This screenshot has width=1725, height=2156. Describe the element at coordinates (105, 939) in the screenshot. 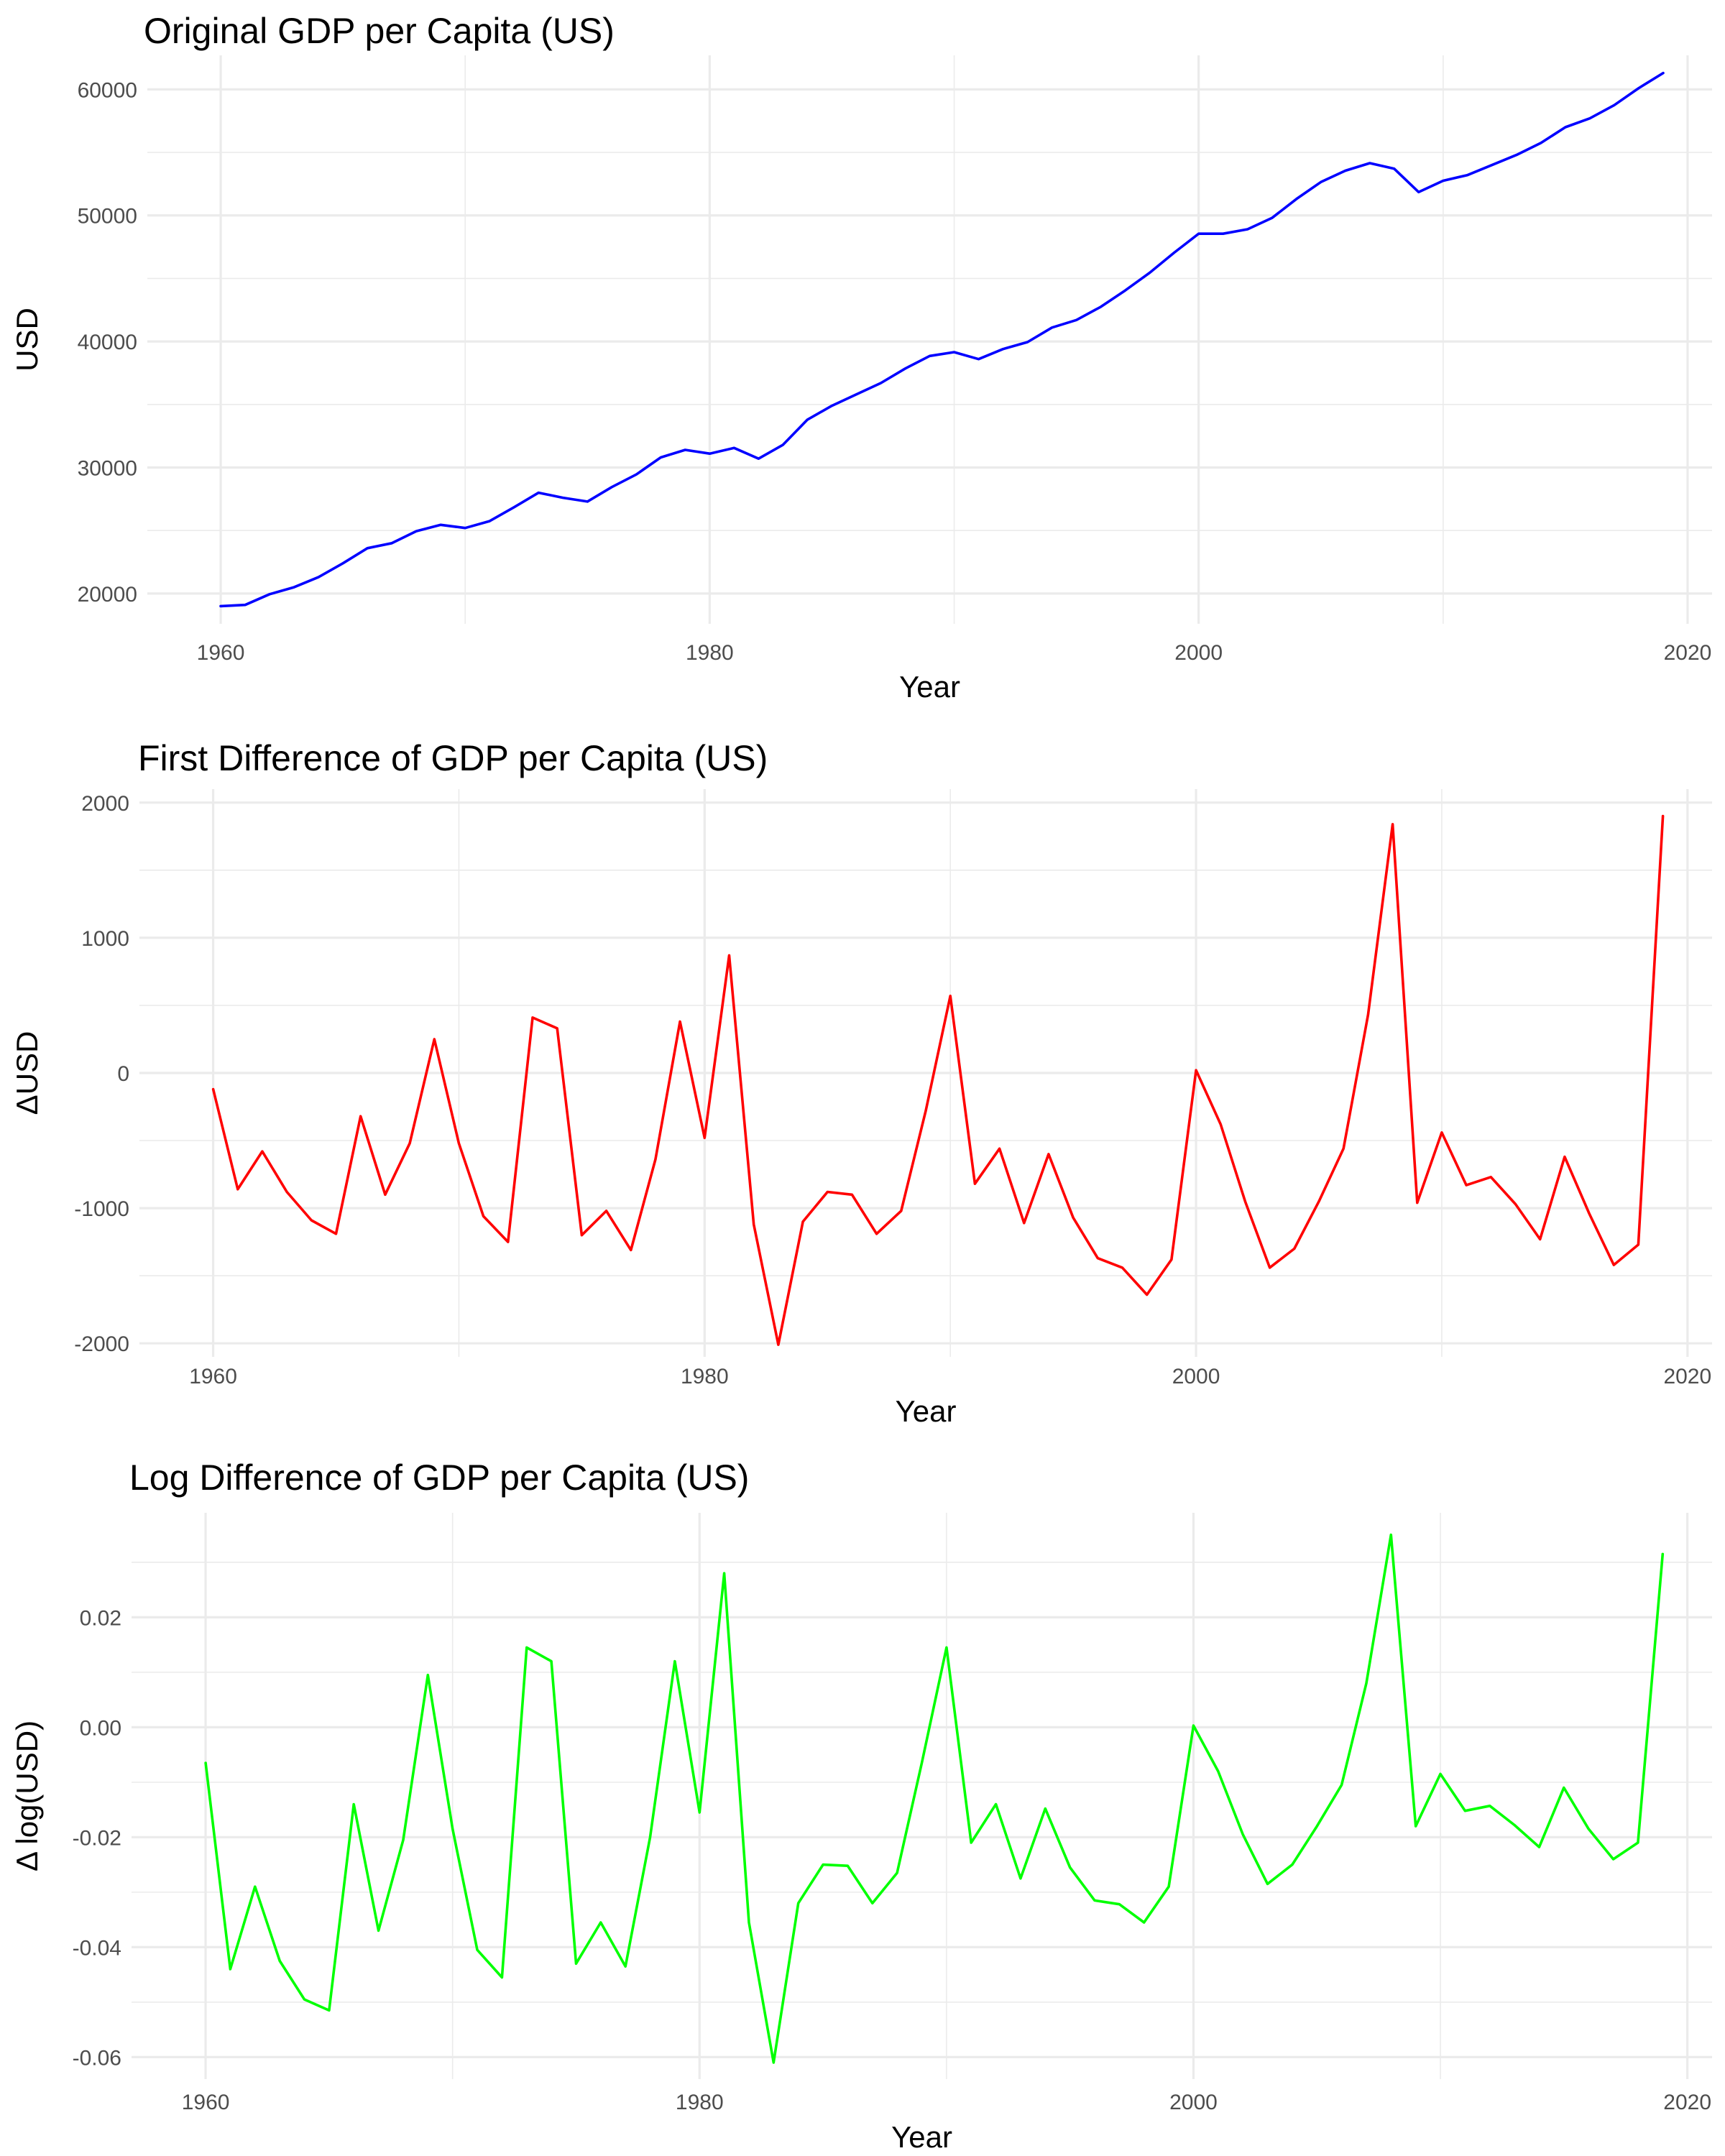

I see `y-tick-label: 1000` at that location.